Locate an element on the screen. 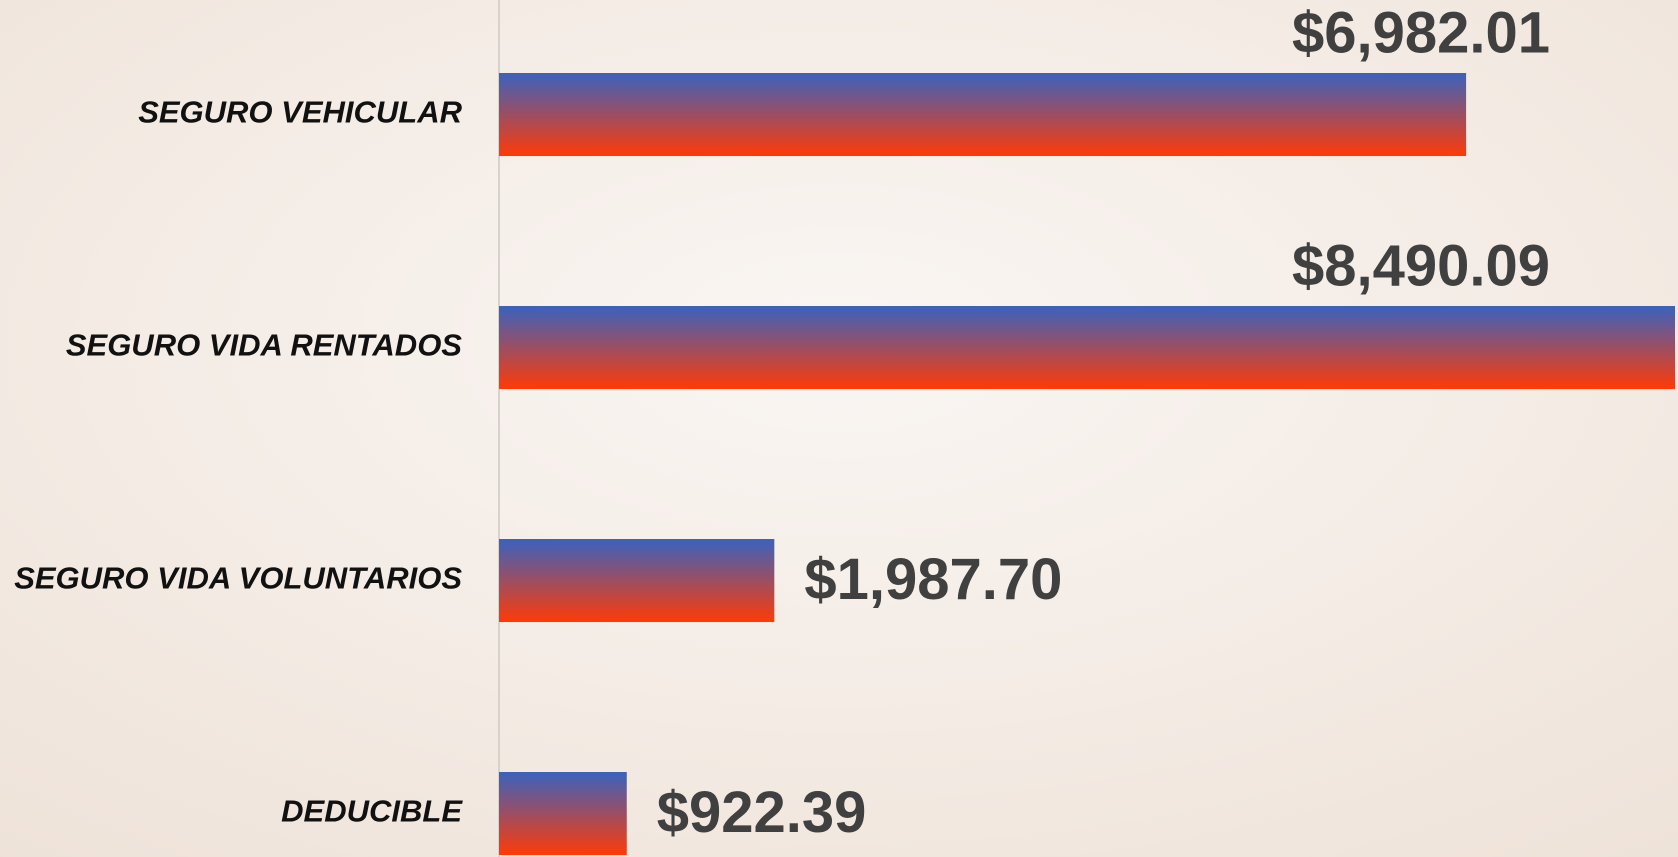 The image size is (1678, 857). category-label: SEGURO VEHICULAR is located at coordinates (300, 112).